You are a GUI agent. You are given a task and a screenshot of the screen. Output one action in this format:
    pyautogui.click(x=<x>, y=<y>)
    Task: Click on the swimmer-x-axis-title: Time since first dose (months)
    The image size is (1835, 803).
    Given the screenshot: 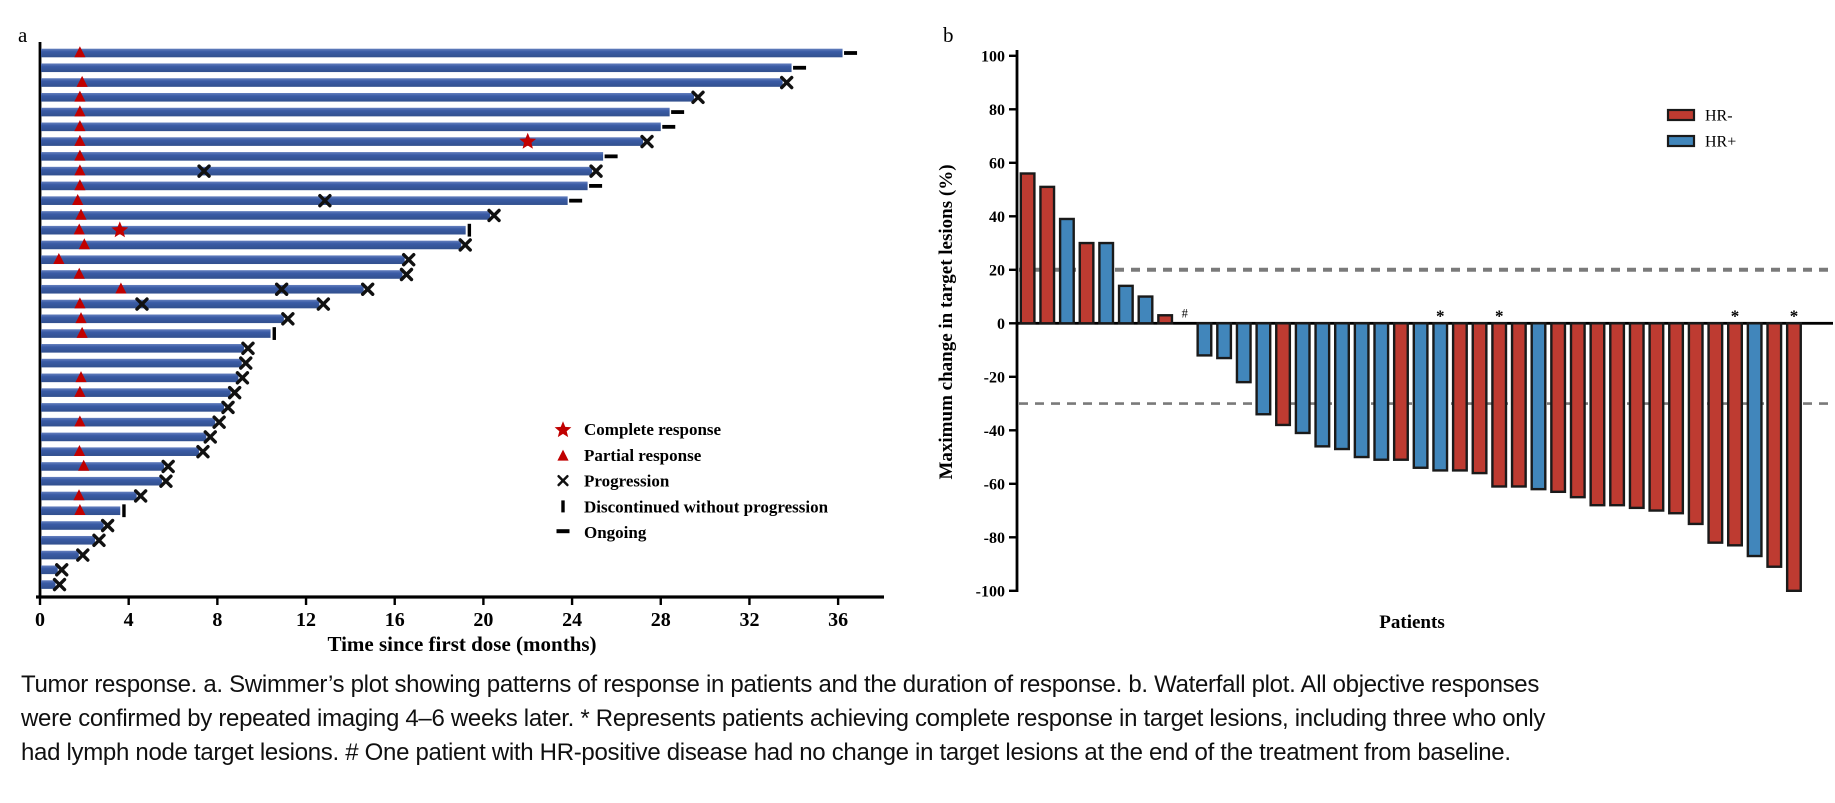 What is the action you would take?
    pyautogui.click(x=461, y=644)
    